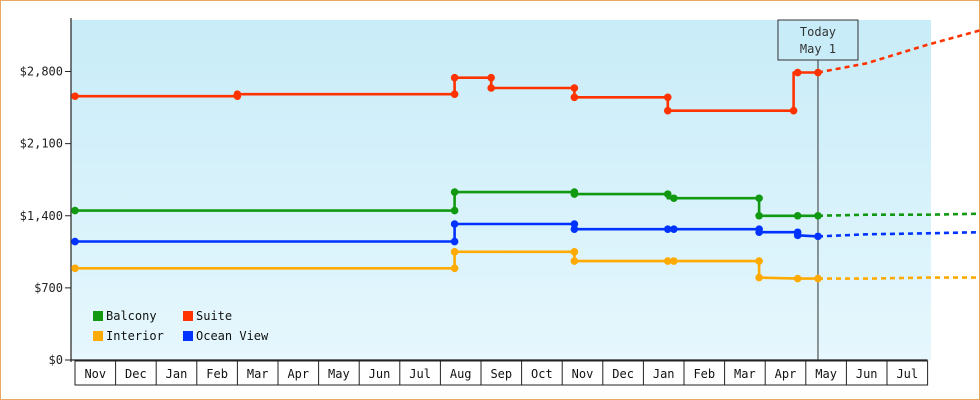 This screenshot has height=400, width=980. I want to click on month-label: Sep, so click(501, 374).